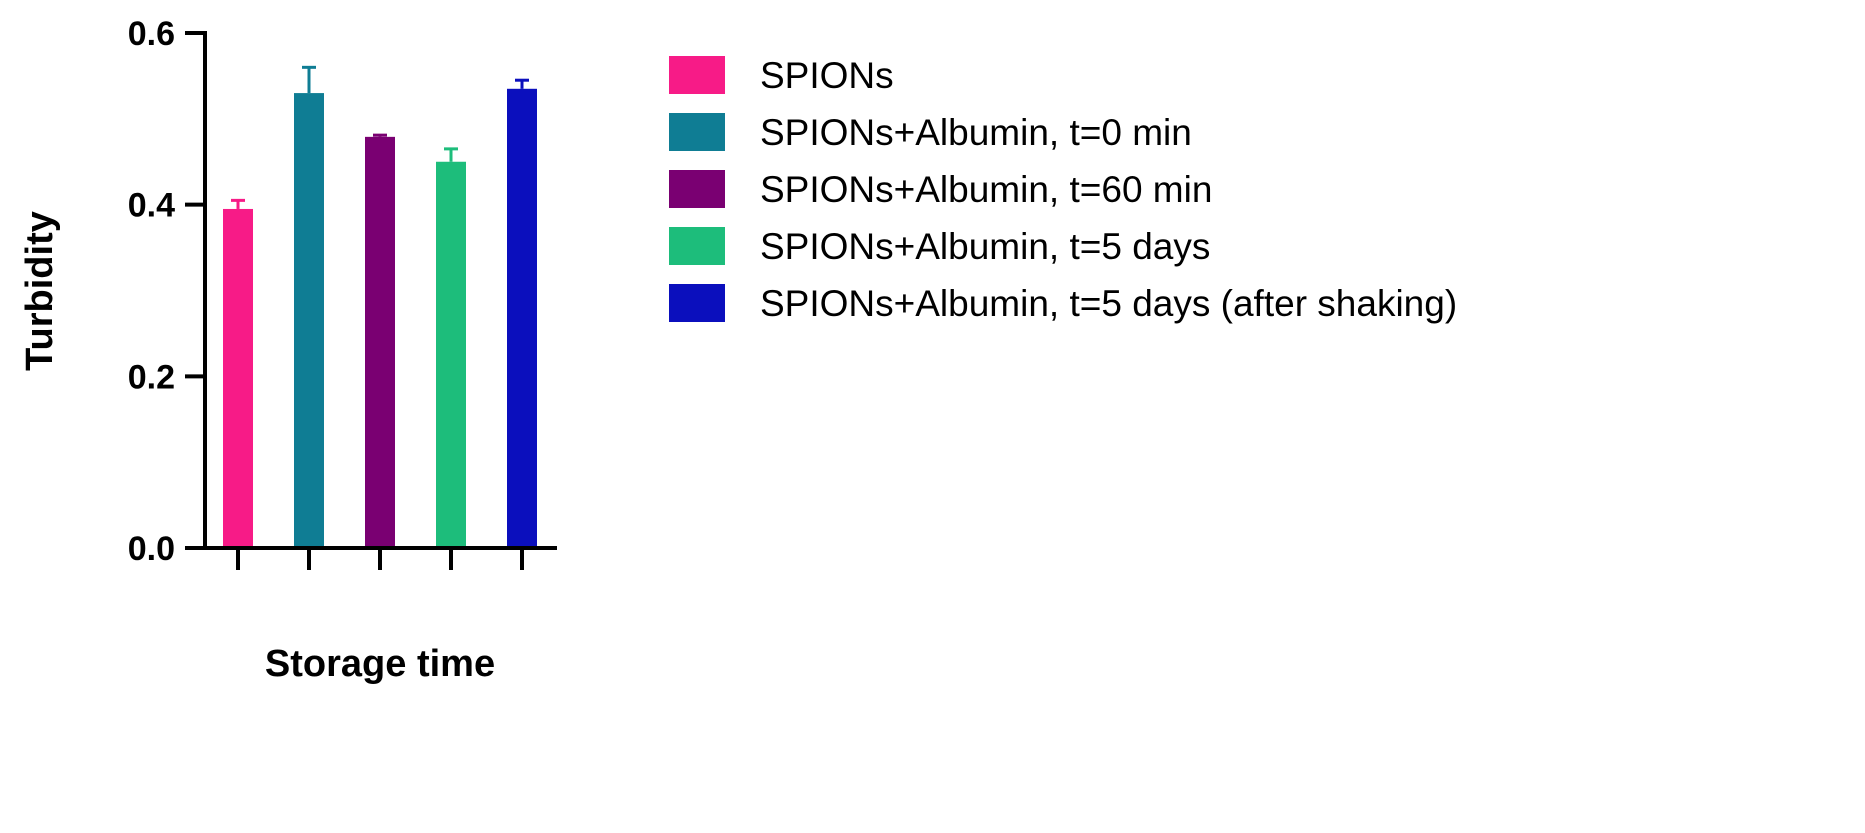 This screenshot has height=833, width=1865. Describe the element at coordinates (380, 559) in the screenshot. I see `x-ticks` at that location.